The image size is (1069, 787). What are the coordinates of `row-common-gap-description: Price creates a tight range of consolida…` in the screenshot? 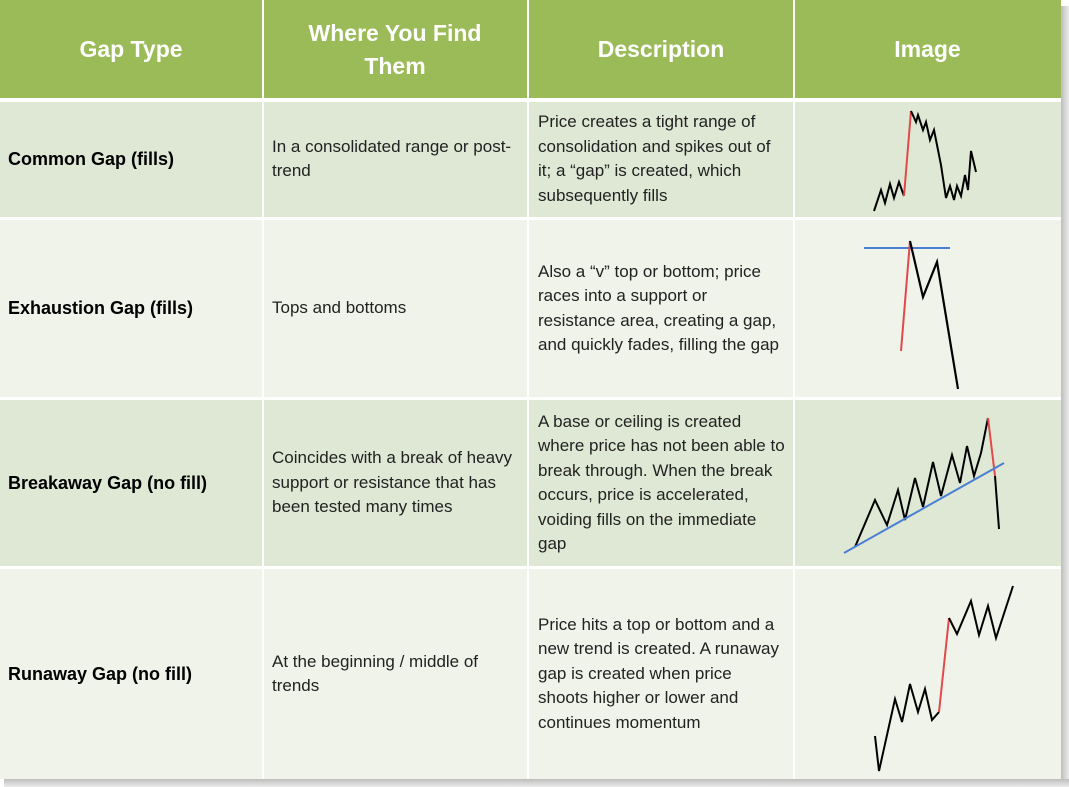 It's located at (661, 159).